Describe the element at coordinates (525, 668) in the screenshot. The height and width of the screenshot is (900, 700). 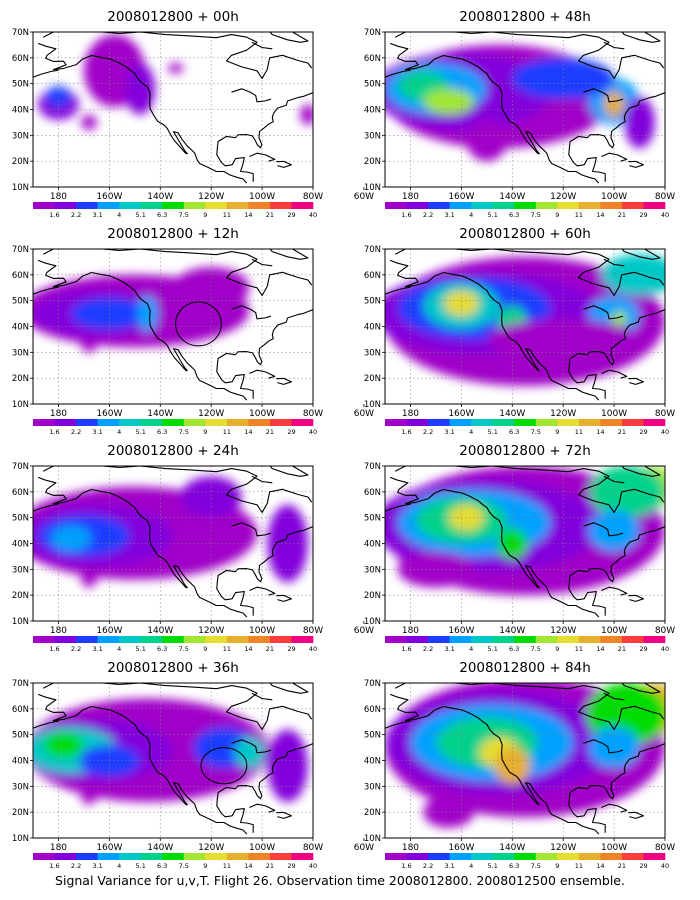
I see `panel-title: 2008012800 + 84h` at that location.